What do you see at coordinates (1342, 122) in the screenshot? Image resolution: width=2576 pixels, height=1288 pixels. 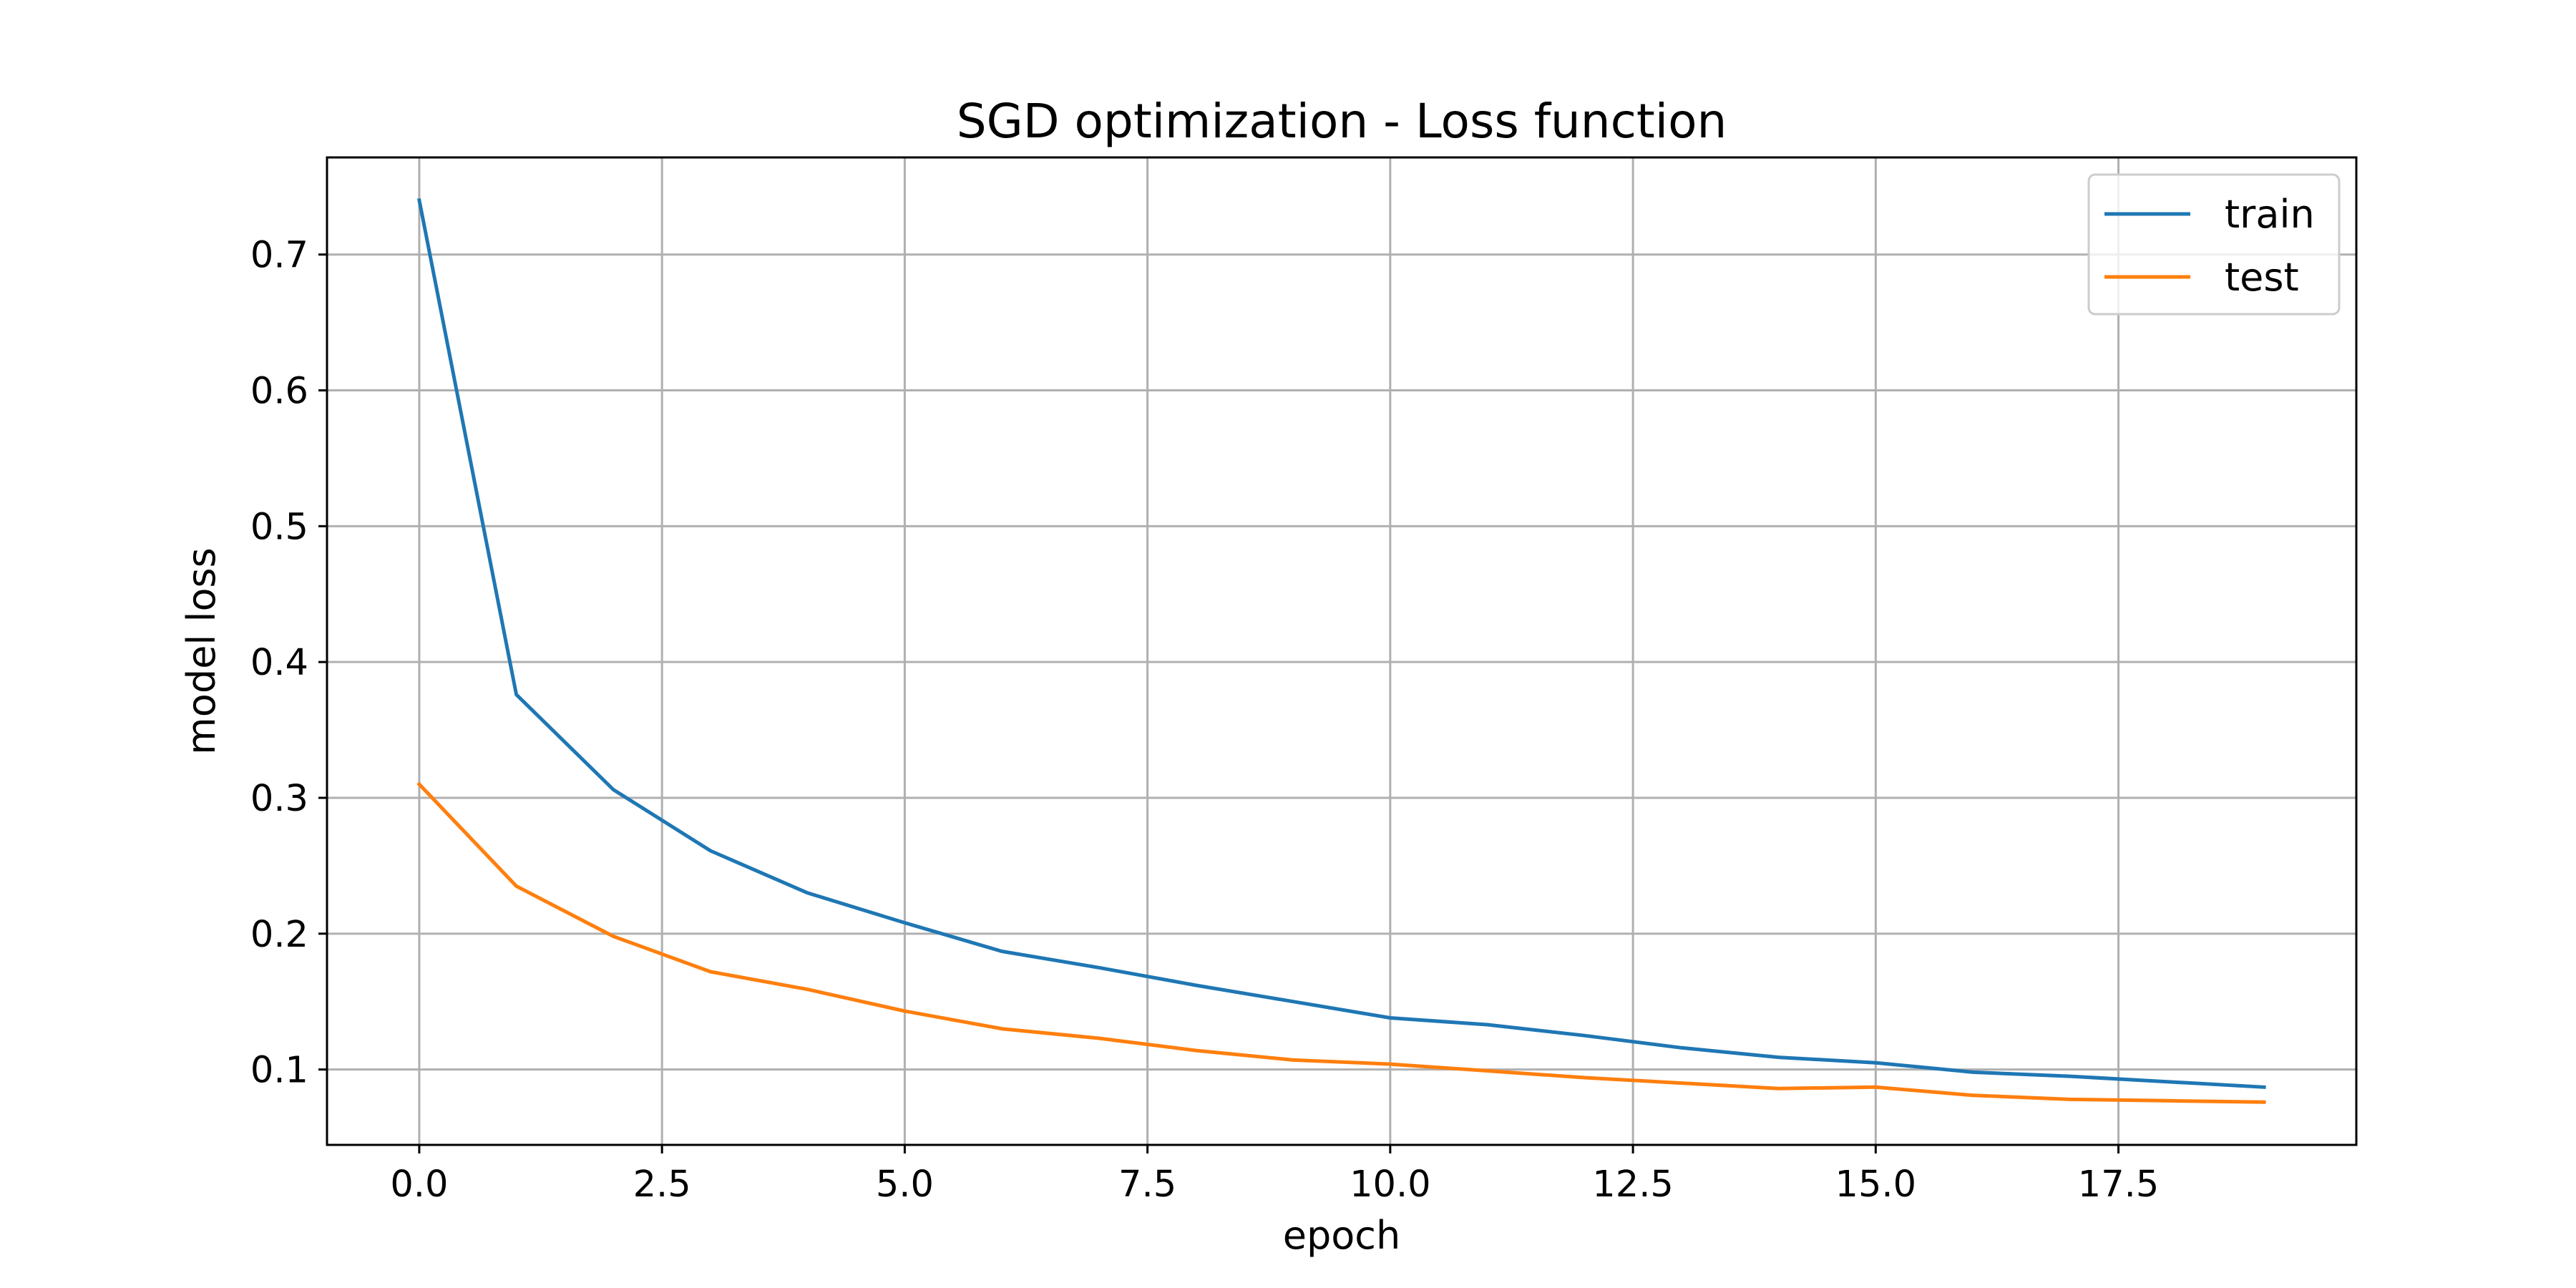 I see `chart-title: SGD optimization - Loss function` at bounding box center [1342, 122].